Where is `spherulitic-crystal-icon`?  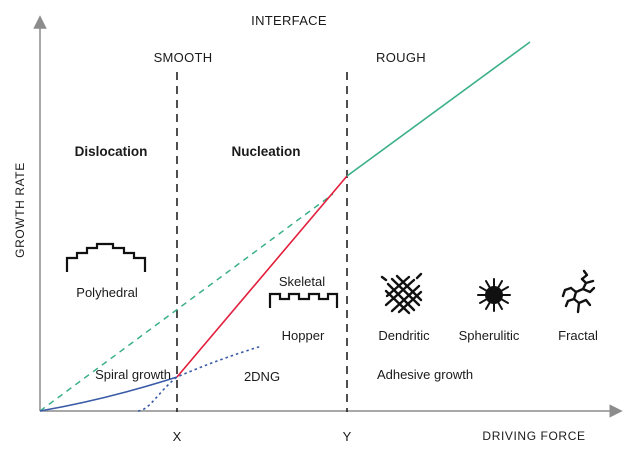
spherulitic-crystal-icon is located at coordinates (494, 295).